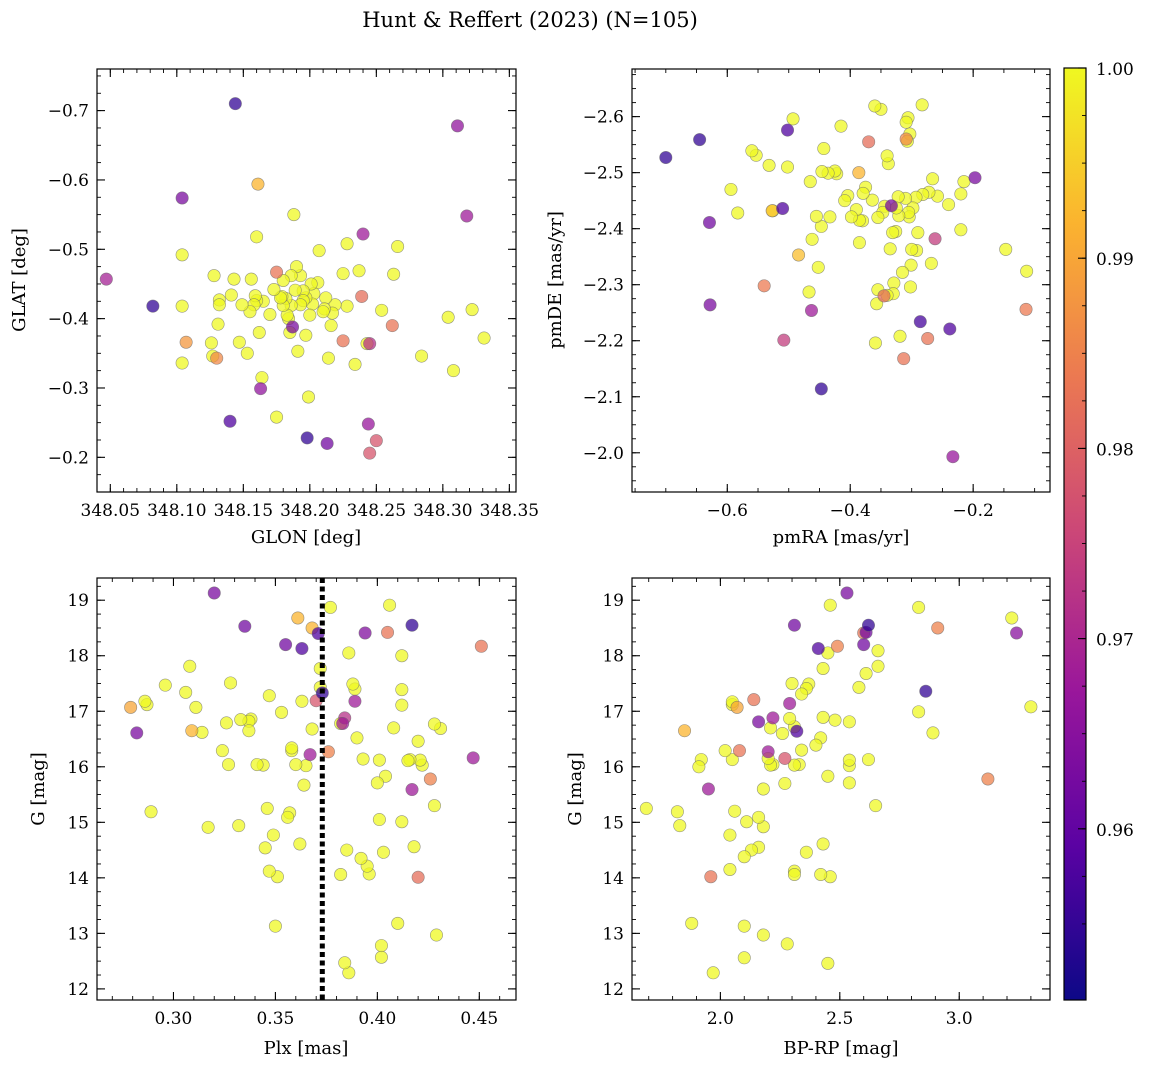 The image size is (1149, 1068). What do you see at coordinates (306, 1048) in the screenshot?
I see `x-axis-label: Plx [mas]` at bounding box center [306, 1048].